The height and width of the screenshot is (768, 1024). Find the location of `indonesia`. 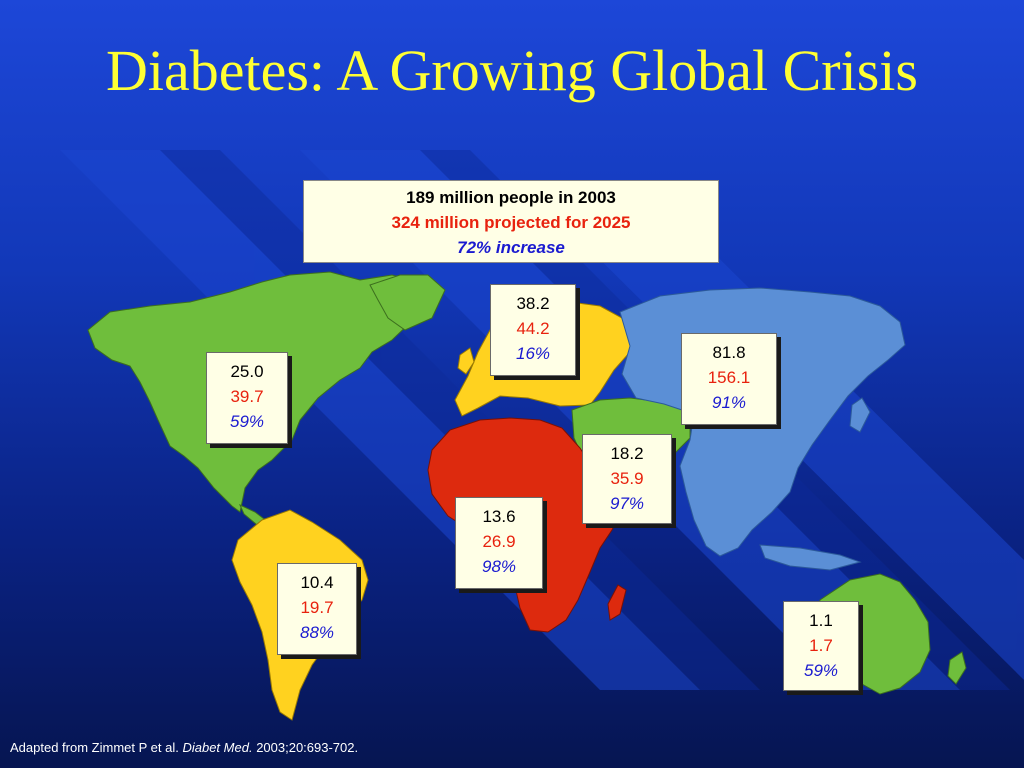

indonesia is located at coordinates (810, 557).